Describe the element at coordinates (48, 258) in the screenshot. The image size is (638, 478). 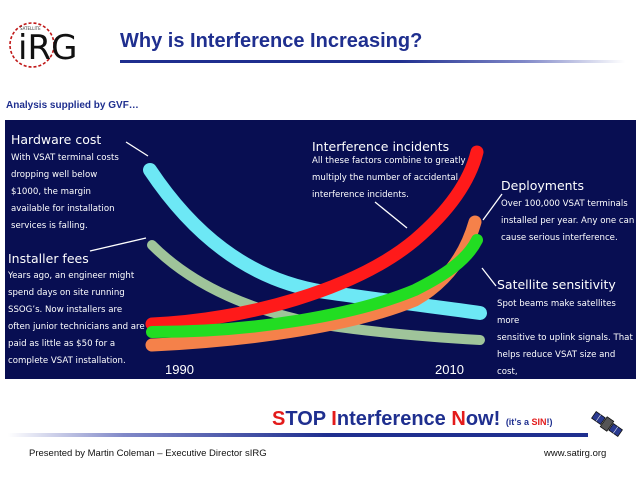
I see `installer-heading: Installer fees` at that location.